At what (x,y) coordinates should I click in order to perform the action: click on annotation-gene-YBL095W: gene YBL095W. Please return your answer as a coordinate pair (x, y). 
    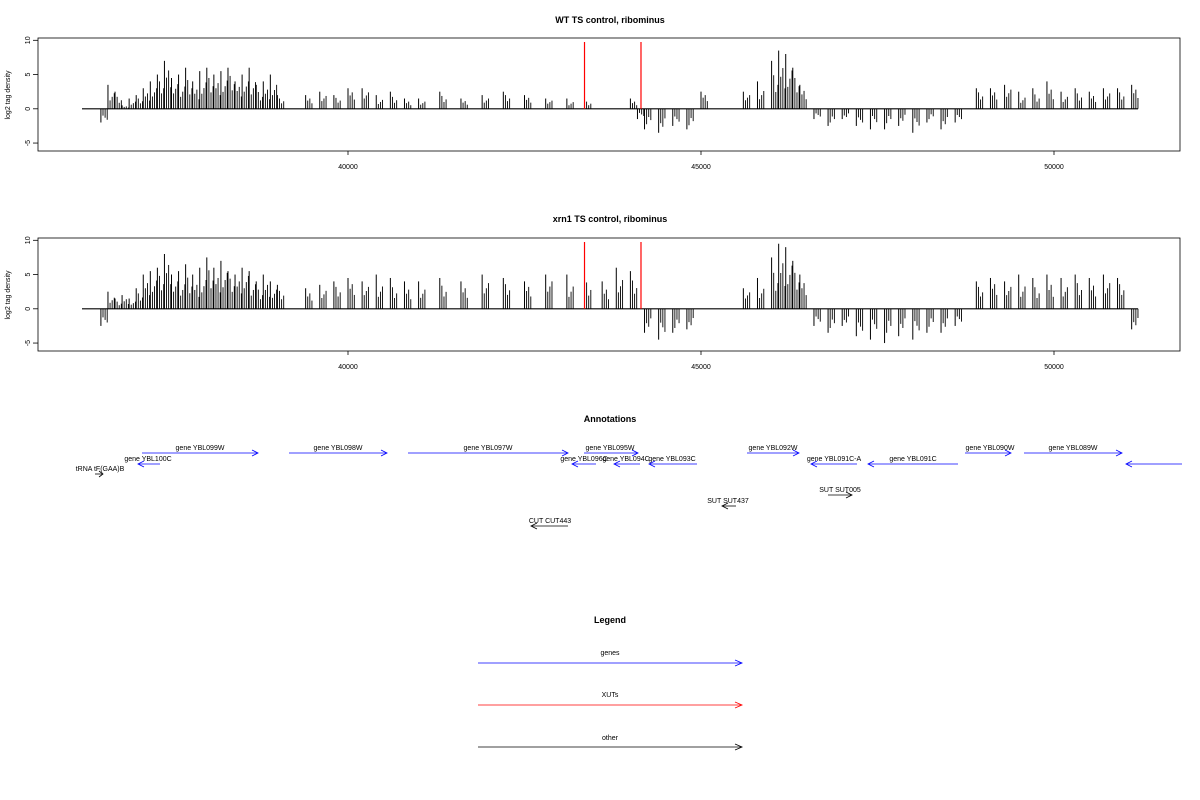
    Looking at the image, I should click on (611, 451).